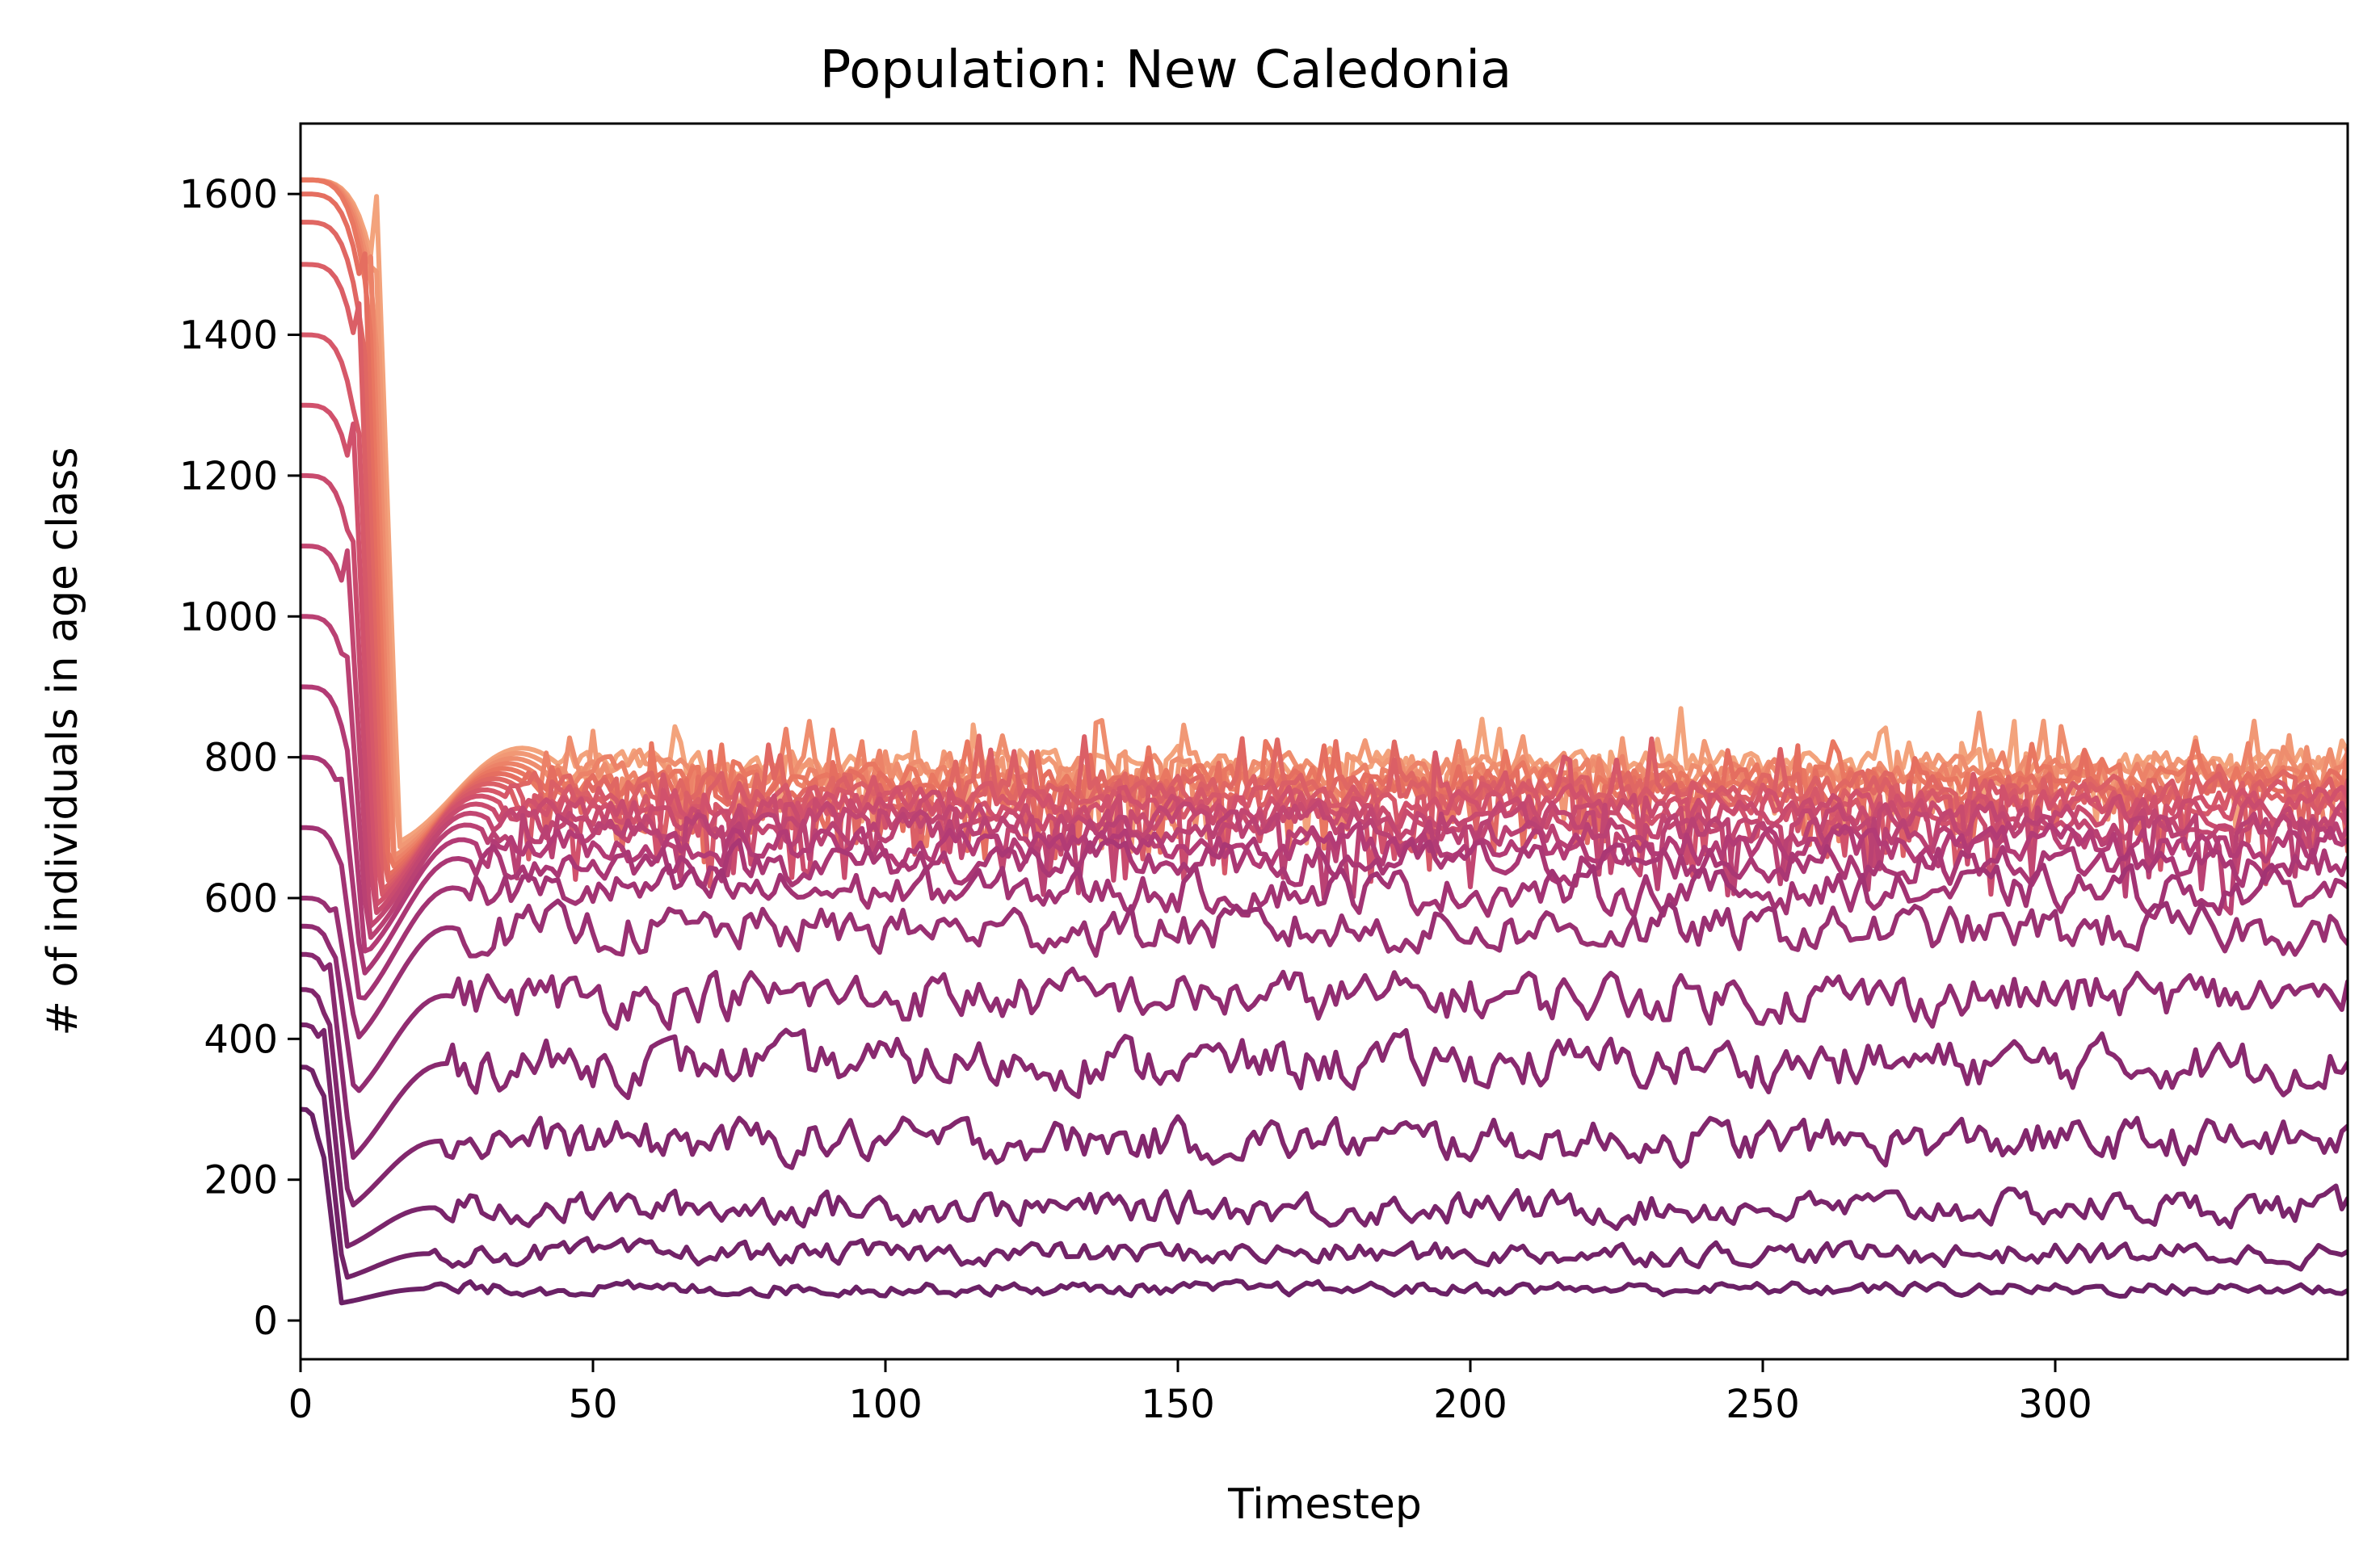 The height and width of the screenshot is (1566, 2380). Describe the element at coordinates (228, 617) in the screenshot. I see `y-tick-label: 1000` at that location.